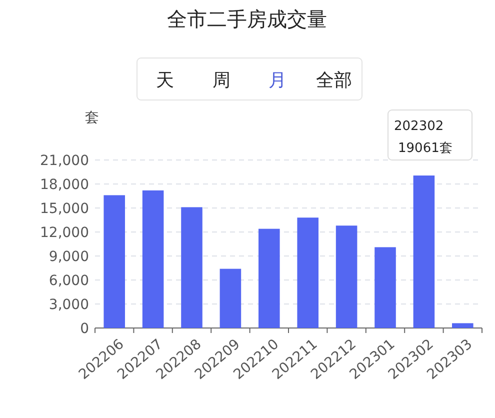 The height and width of the screenshot is (418, 495). What do you see at coordinates (68, 305) in the screenshot?
I see `y-tick-label: 3,000` at bounding box center [68, 305].